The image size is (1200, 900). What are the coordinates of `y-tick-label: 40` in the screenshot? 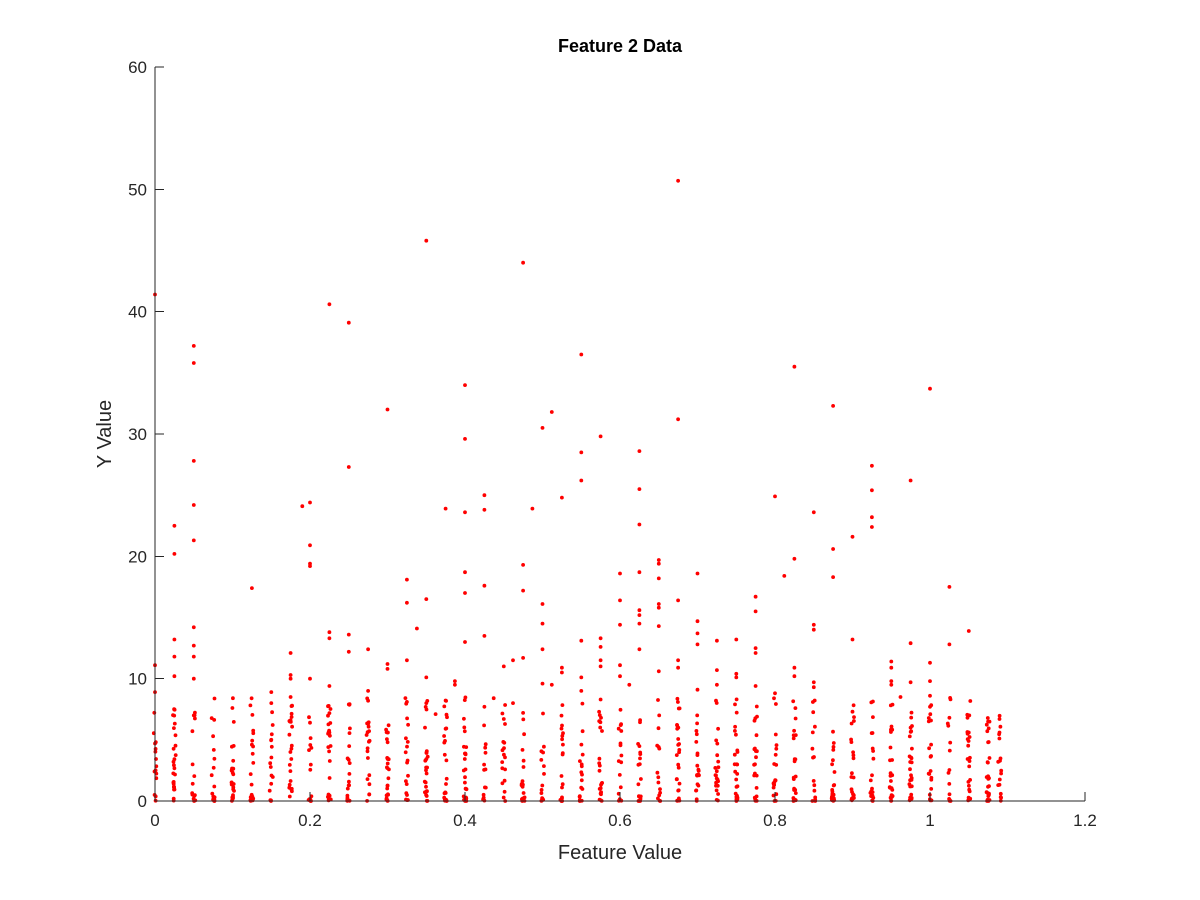 It's located at (137, 312).